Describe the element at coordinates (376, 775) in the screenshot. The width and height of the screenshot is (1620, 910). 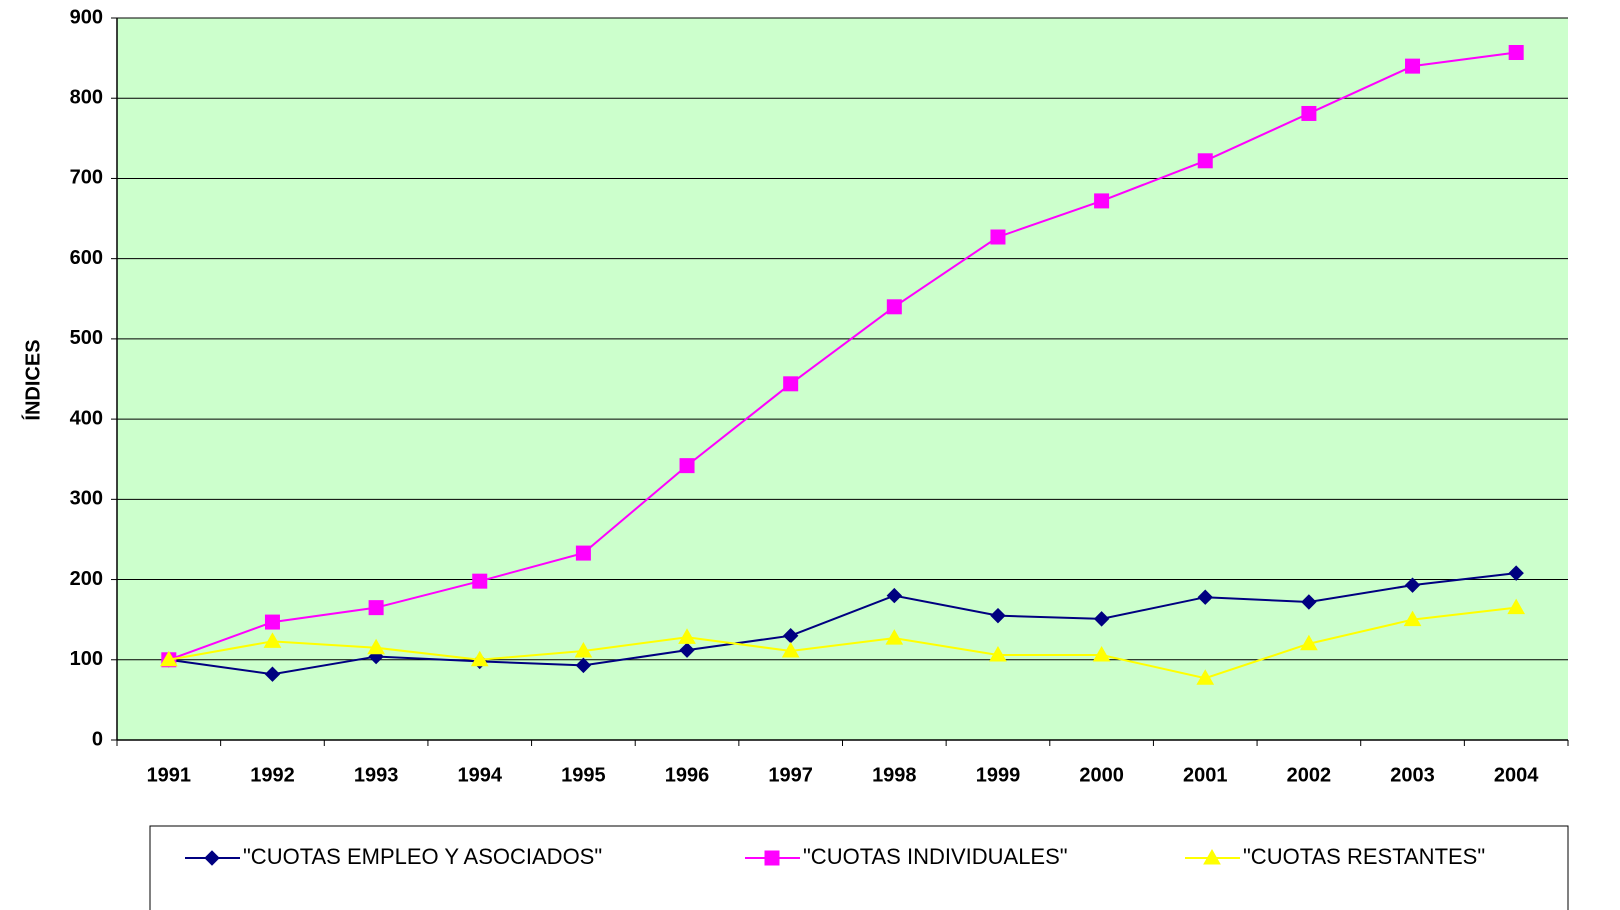
I see `x-tick-label: 1993` at that location.